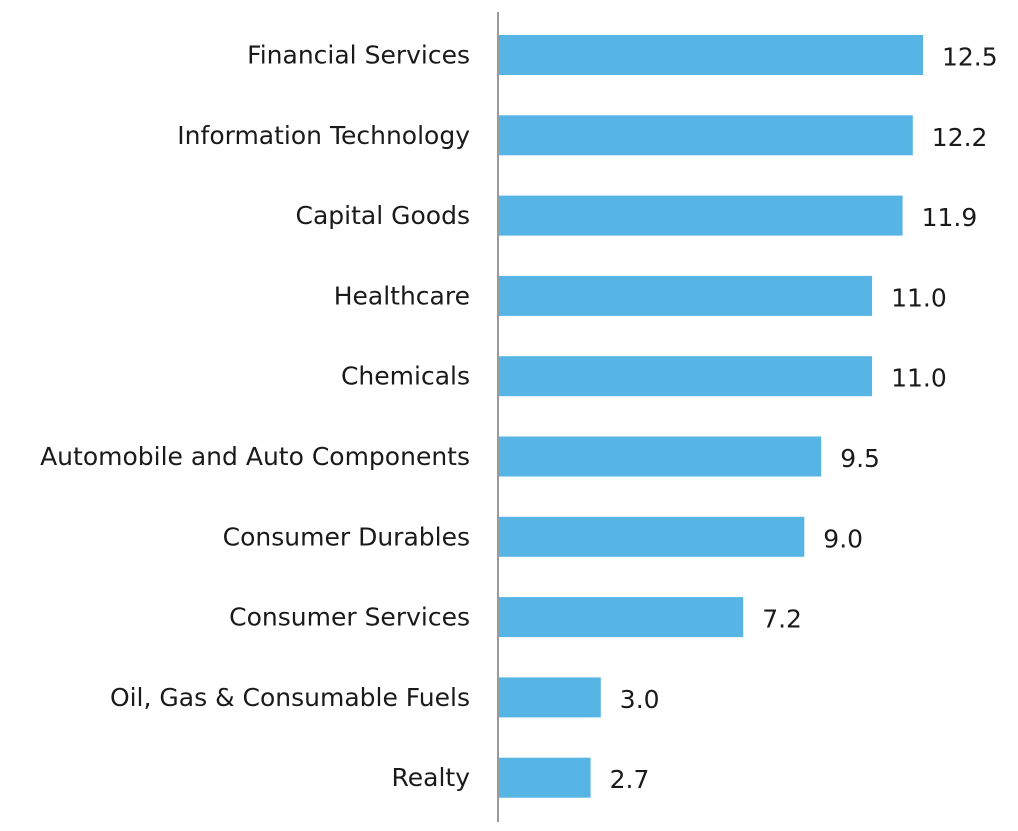  Describe the element at coordinates (323, 135) in the screenshot. I see `category-label: Information Technology` at that location.